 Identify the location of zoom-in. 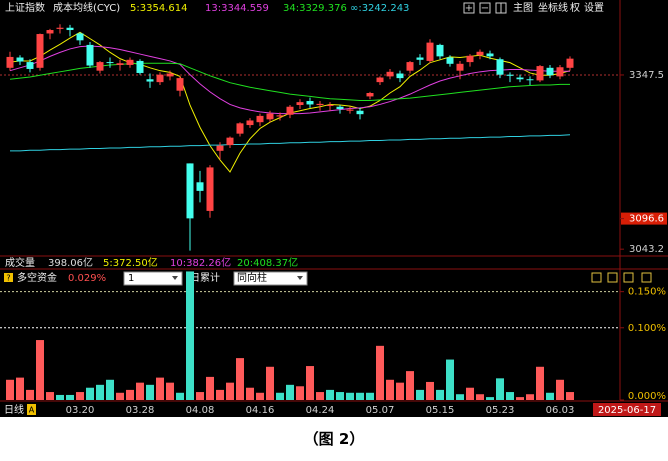
(469, 8).